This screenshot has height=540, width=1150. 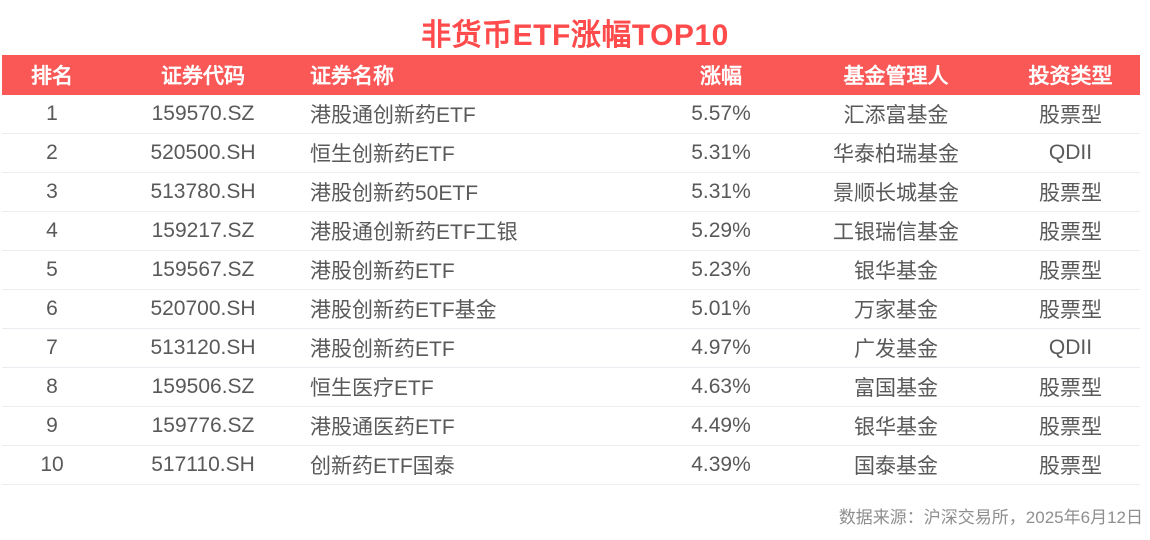 I want to click on table-row: 10 517110.SH 创新药ETF国泰 4.39% 国泰基金 股票型, so click(x=571, y=465).